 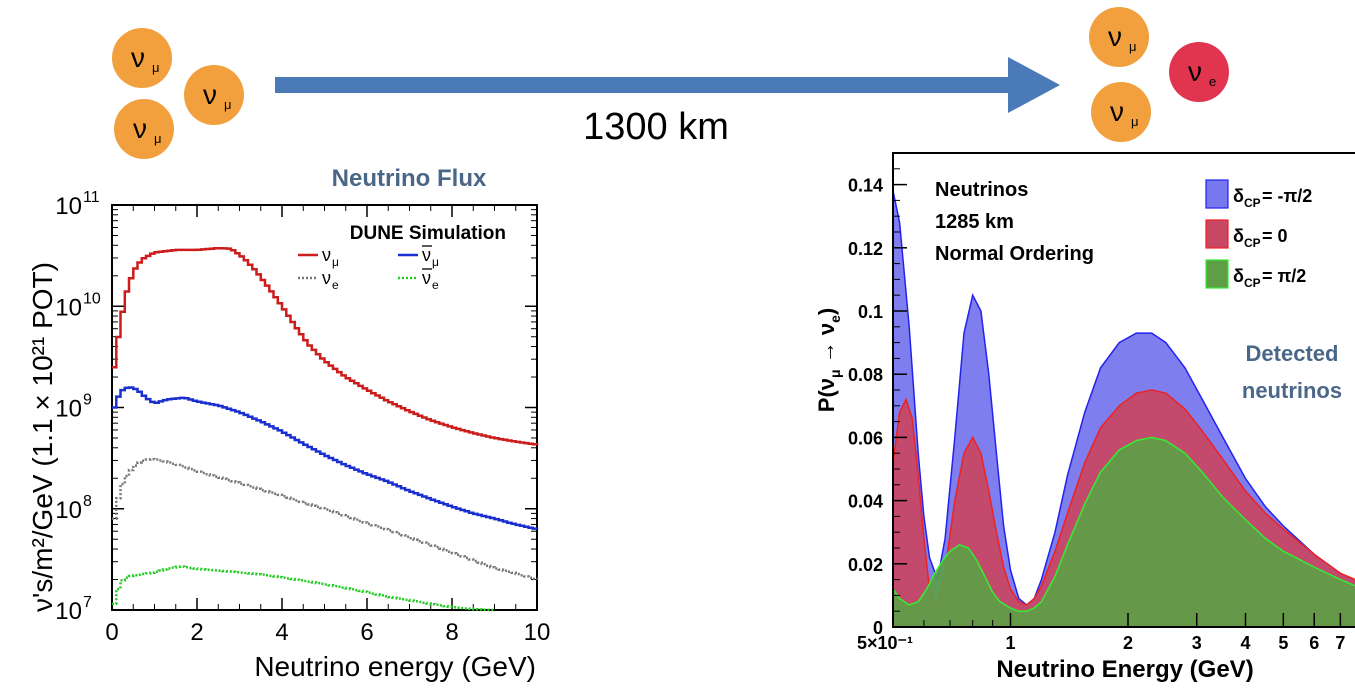 What do you see at coordinates (1284, 276) in the screenshot?
I see `osc-legend-label-2: = π/2` at bounding box center [1284, 276].